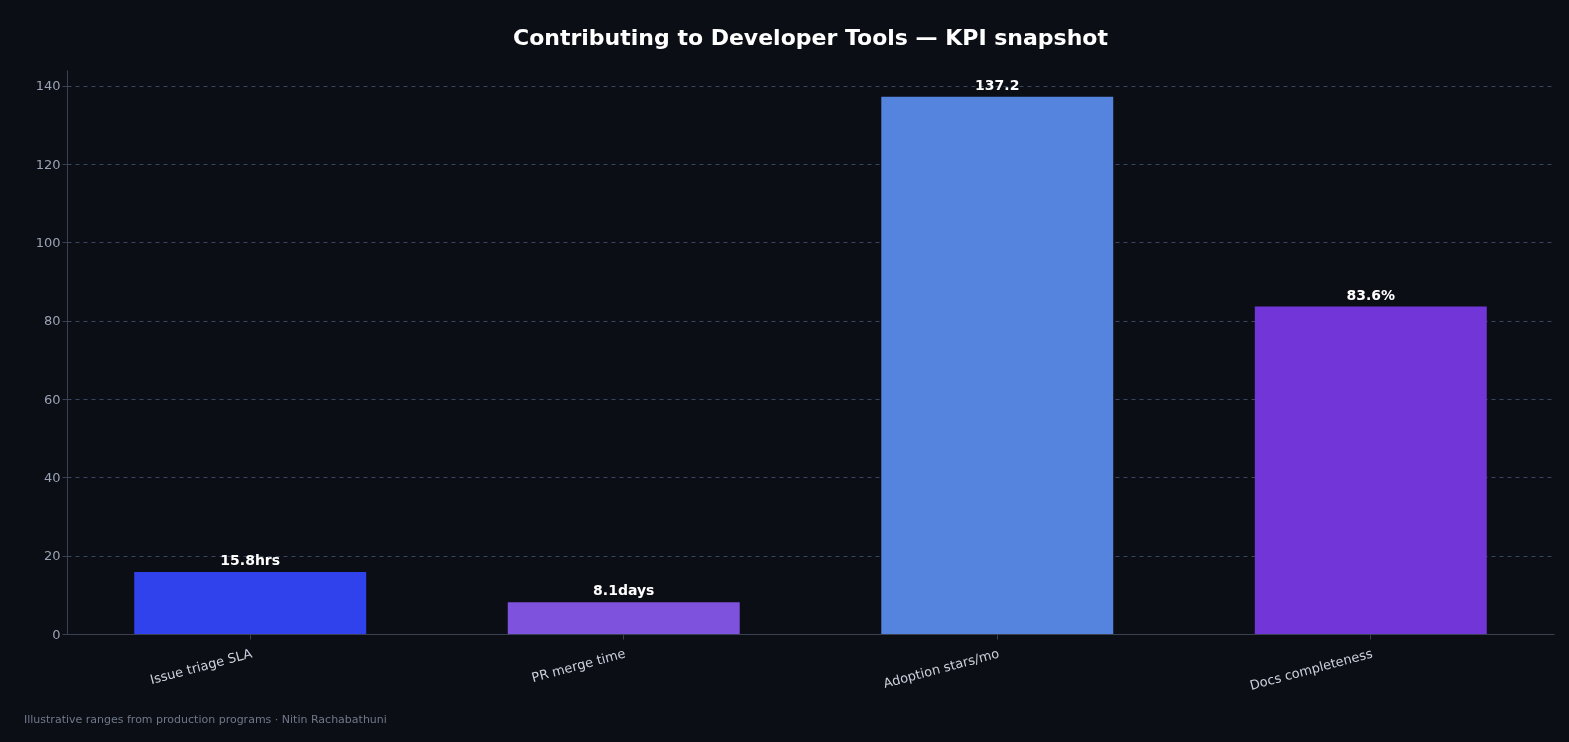  Describe the element at coordinates (52, 321) in the screenshot. I see `y-tick-label: 80` at that location.